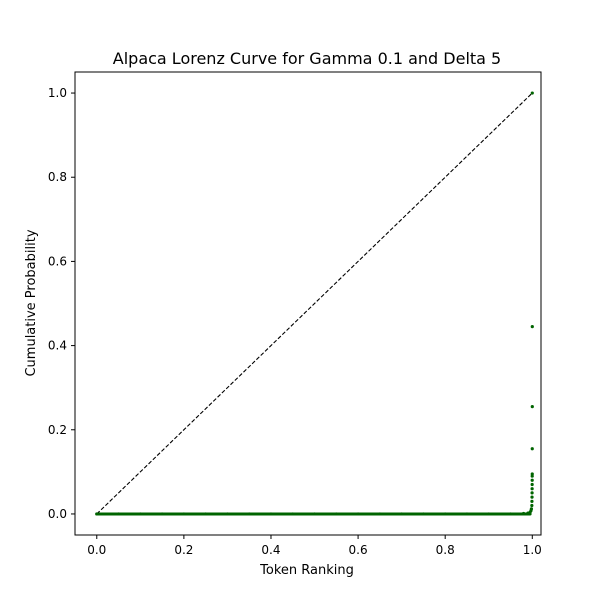 This screenshot has width=600, height=600. What do you see at coordinates (96, 550) in the screenshot?
I see `x-tick-label: 0.0` at bounding box center [96, 550].